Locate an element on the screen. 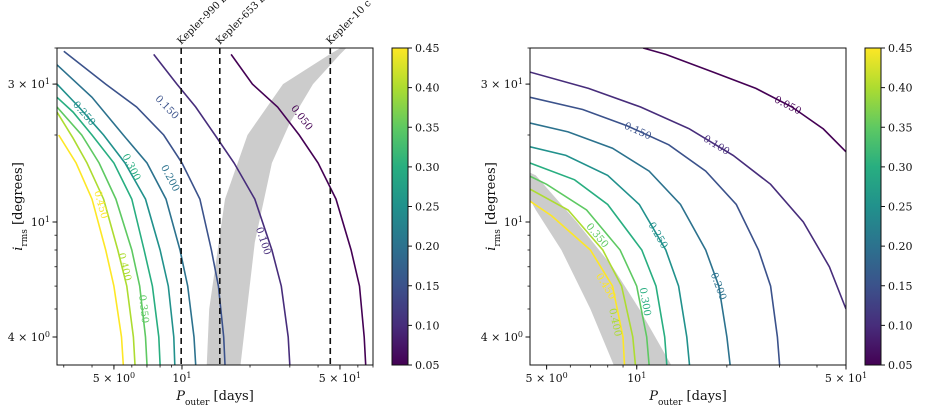 The height and width of the screenshot is (410, 926). planet-label: Kepler-10 c is located at coordinates (349, 23).